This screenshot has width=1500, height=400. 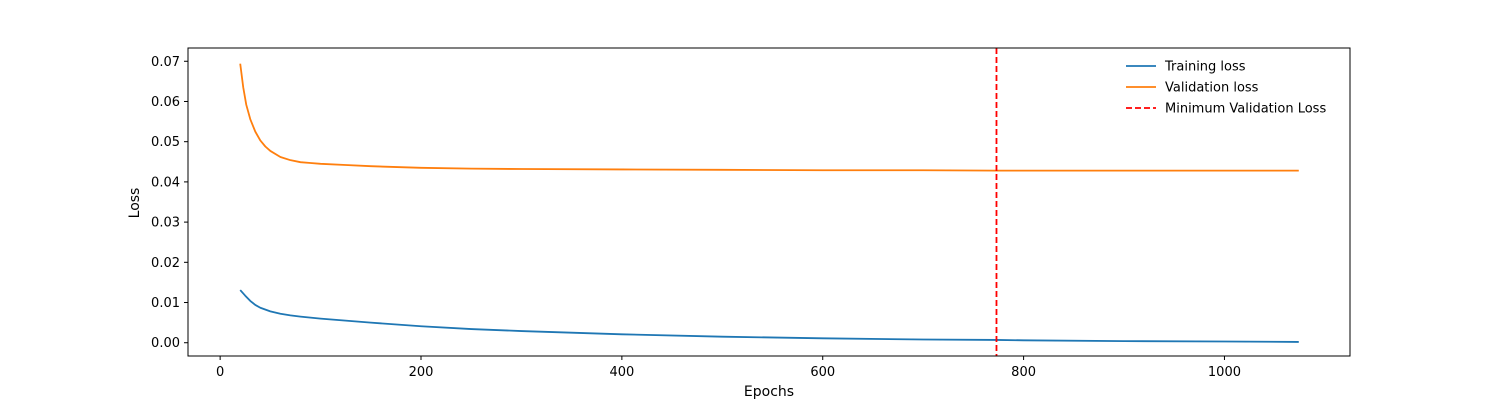 I want to click on y-tick-label: 0.04, so click(x=165, y=182).